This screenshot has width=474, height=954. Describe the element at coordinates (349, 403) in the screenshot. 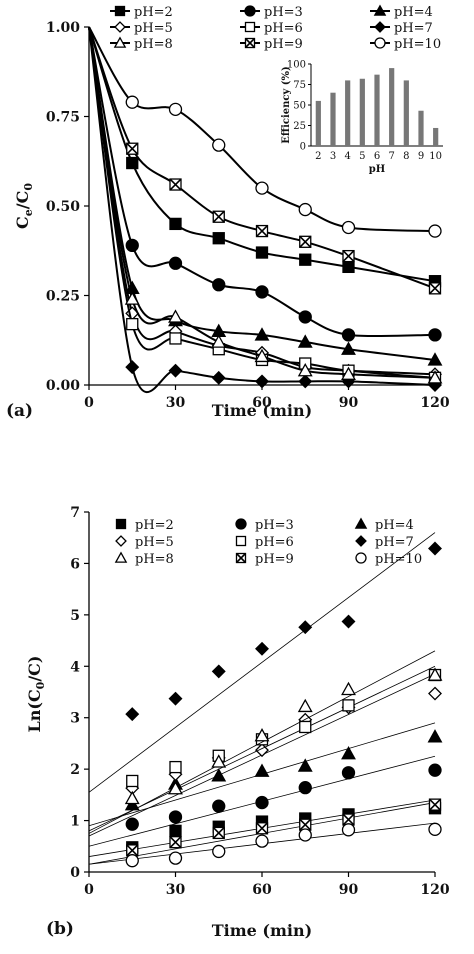

I see `panel-a-x-tick-label: 90` at that location.